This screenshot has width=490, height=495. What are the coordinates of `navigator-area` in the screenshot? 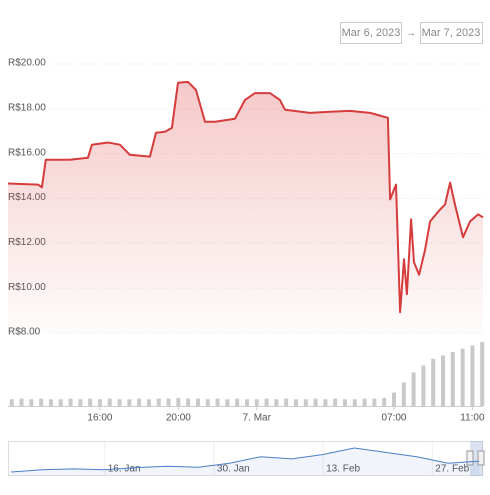 It's located at (245, 461).